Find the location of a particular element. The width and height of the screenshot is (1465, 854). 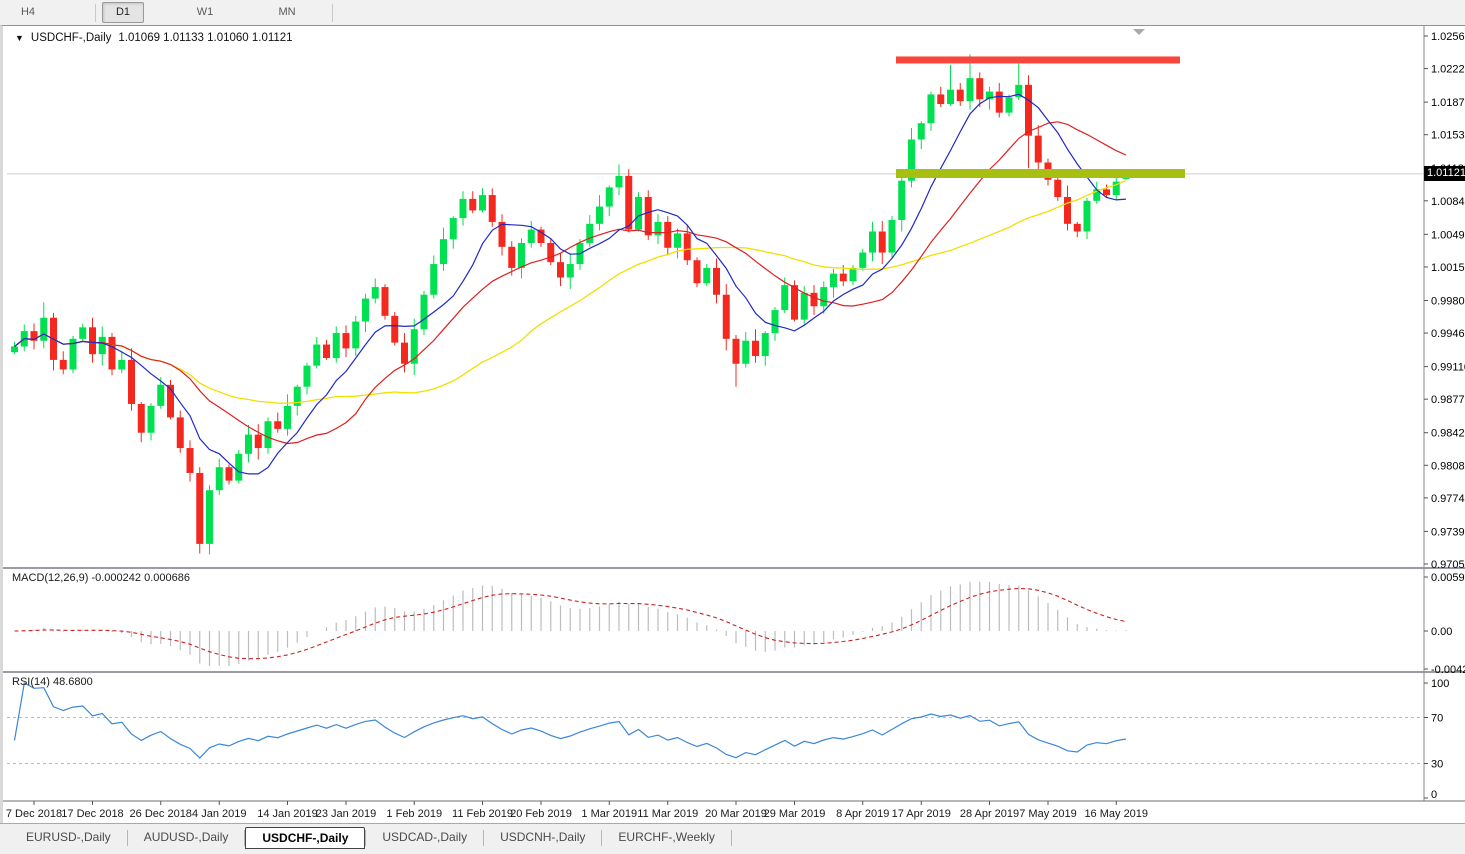

macd-axis-label: 0.00 is located at coordinates (1441, 632).